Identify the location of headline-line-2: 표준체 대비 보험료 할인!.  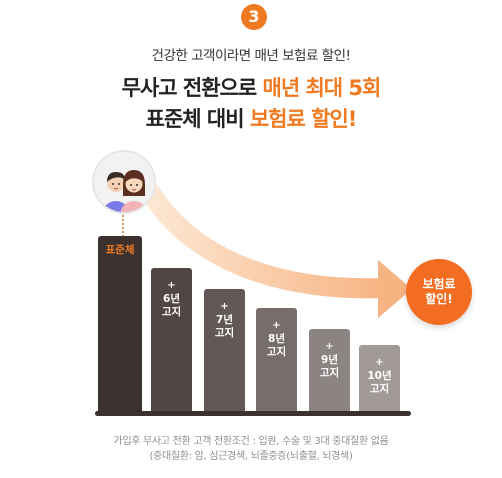
(251, 118).